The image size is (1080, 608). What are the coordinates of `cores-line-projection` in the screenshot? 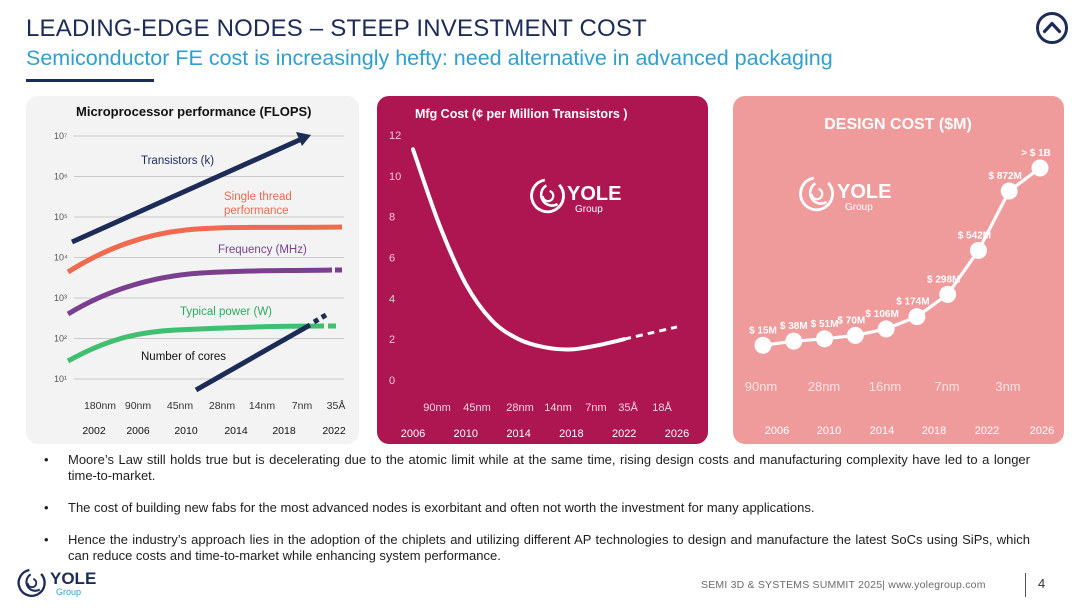 It's located at (320, 318).